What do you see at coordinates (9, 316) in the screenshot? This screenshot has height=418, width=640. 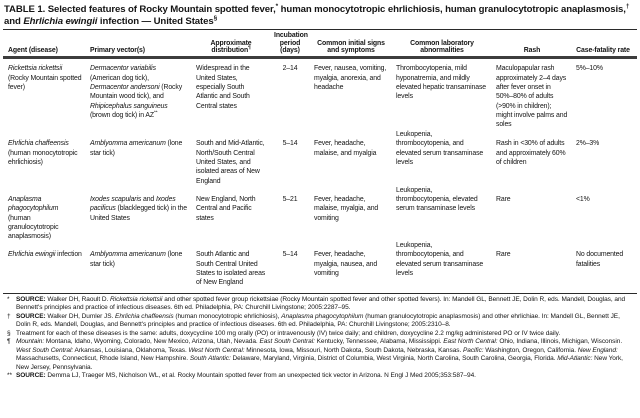 I see `footnote-marker: †` at bounding box center [9, 316].